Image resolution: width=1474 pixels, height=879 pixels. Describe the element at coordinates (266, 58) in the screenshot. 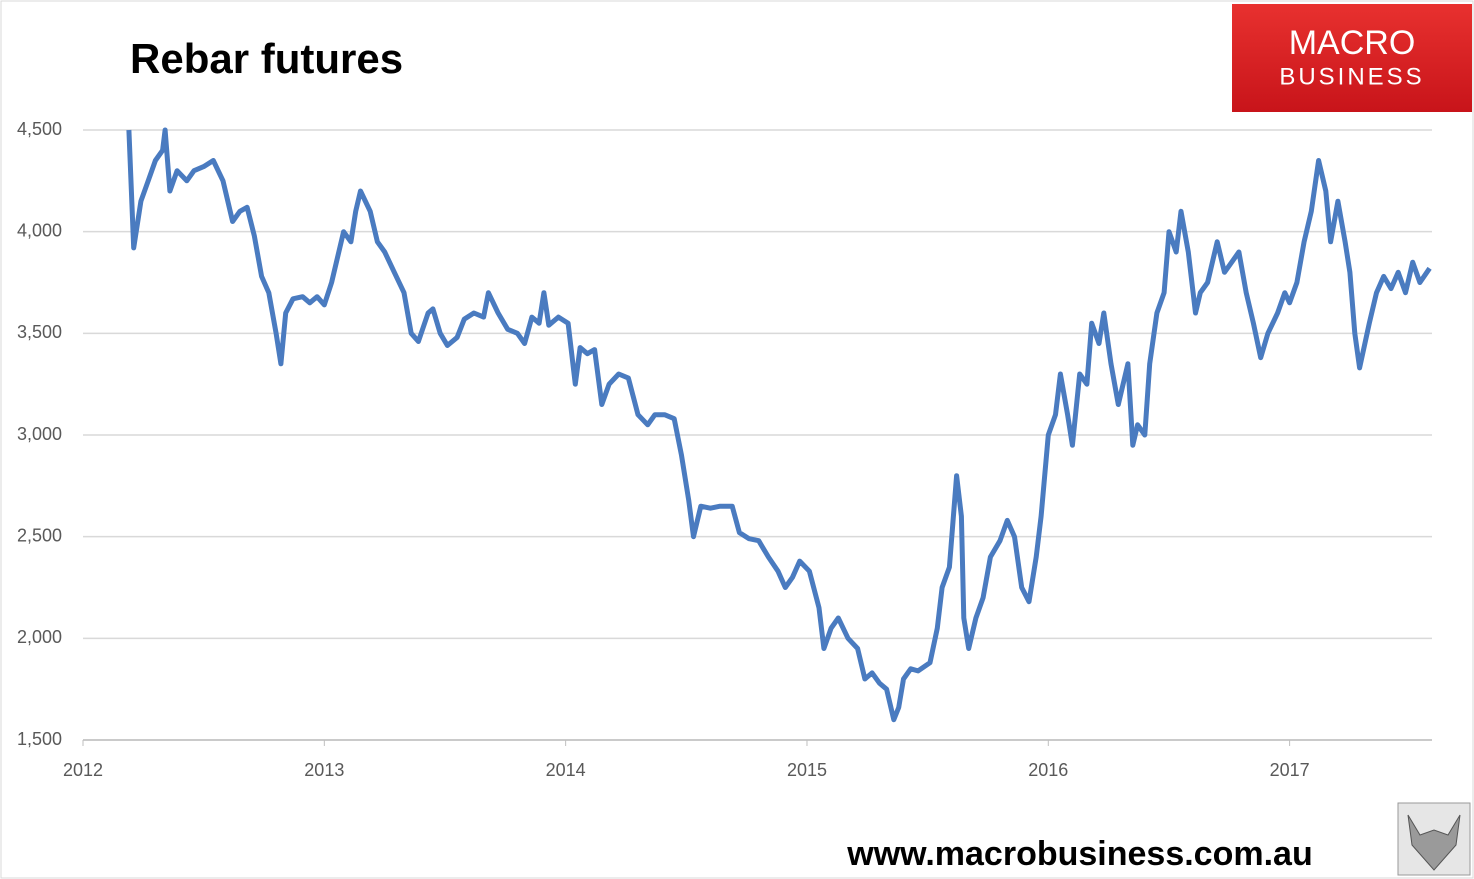

I see `chart-title: Rebar futures` at that location.